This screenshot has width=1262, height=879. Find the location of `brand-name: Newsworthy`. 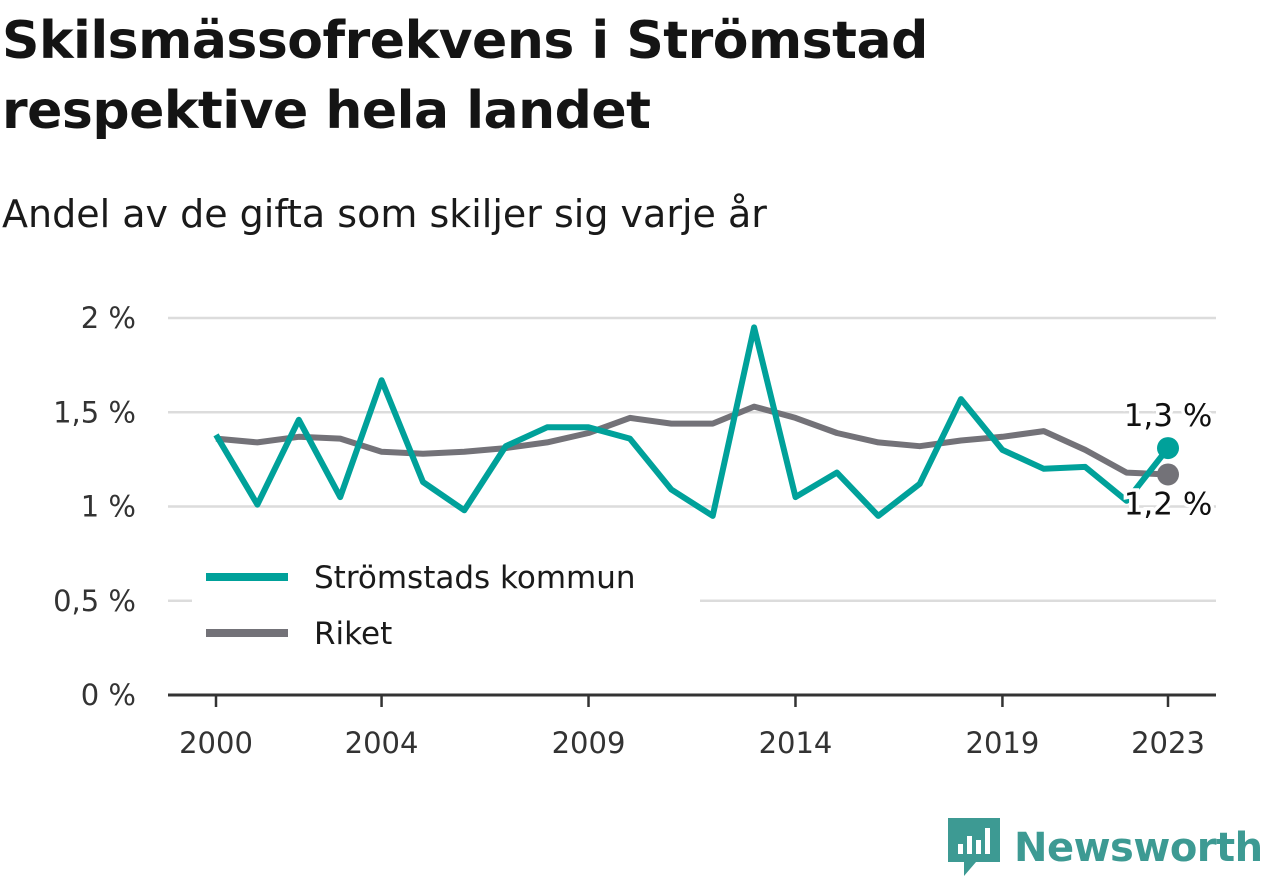

brand-name: Newsworthy is located at coordinates (1138, 848).